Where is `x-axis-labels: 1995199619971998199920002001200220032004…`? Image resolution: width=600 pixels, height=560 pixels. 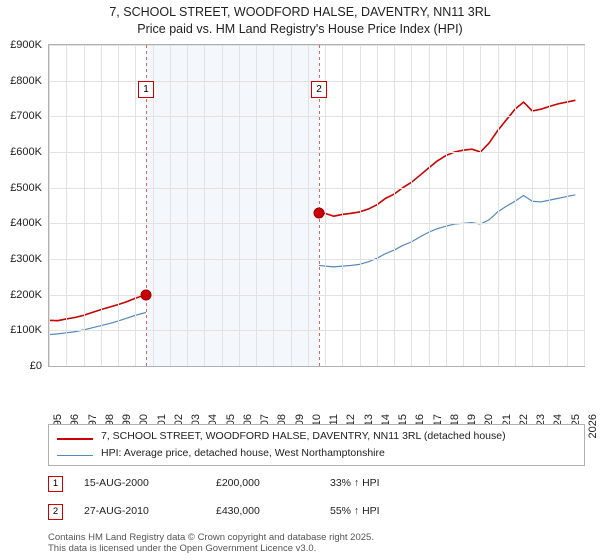
x-axis-labels: 1995199619971998199920002001200220032004… is located at coordinates (323, 404).